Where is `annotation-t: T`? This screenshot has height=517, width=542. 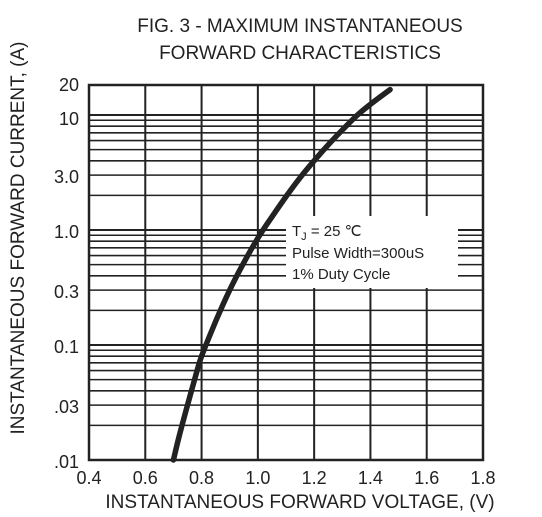 annotation-t: T is located at coordinates (296, 231).